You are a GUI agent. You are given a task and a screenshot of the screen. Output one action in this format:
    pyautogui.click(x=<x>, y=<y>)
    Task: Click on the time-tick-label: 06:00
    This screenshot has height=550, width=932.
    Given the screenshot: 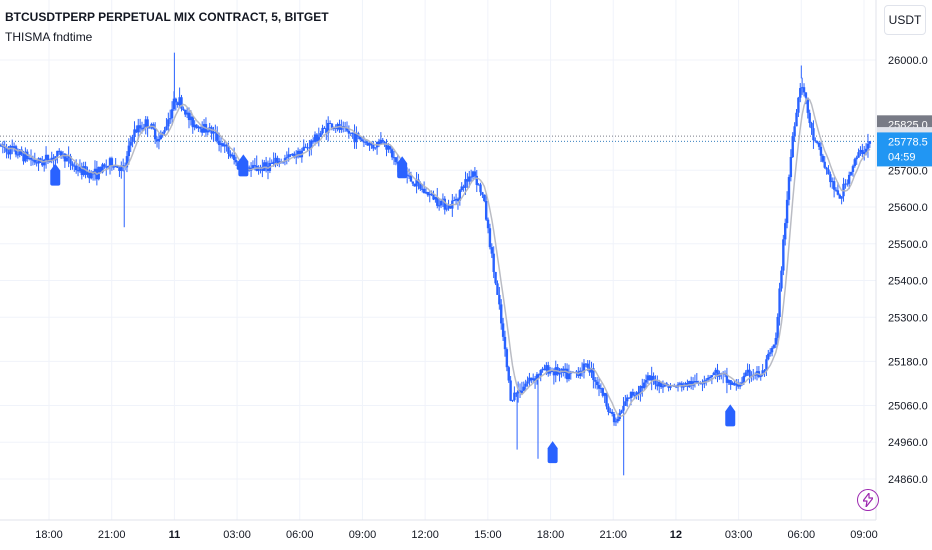 What is the action you would take?
    pyautogui.click(x=300, y=535)
    